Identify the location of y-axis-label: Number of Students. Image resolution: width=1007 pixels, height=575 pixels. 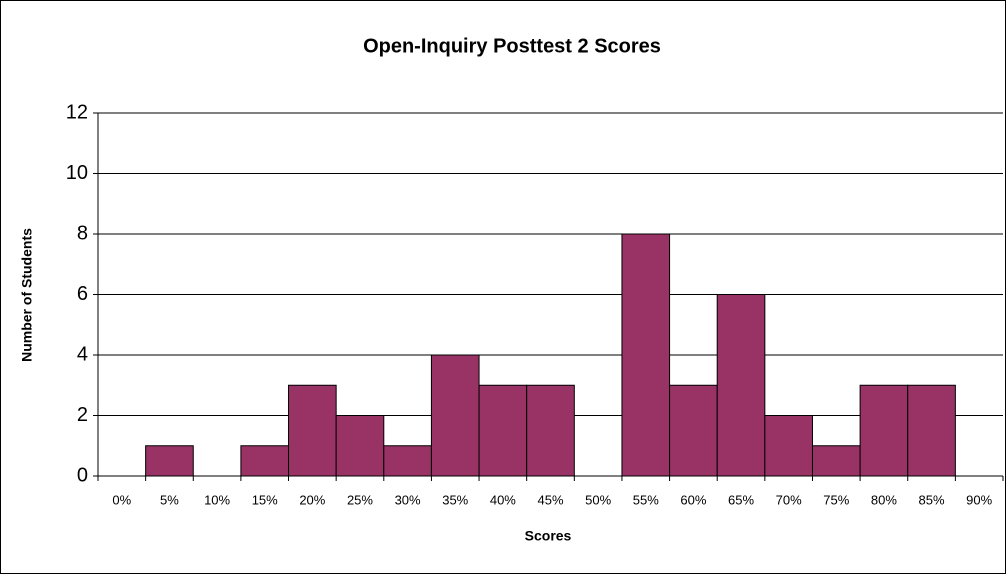
(27, 295).